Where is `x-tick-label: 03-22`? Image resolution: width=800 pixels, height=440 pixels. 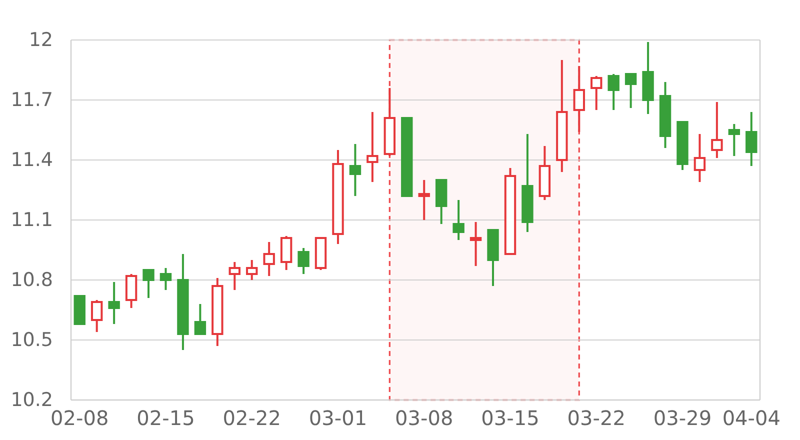 x-tick-label: 03-22 is located at coordinates (596, 418).